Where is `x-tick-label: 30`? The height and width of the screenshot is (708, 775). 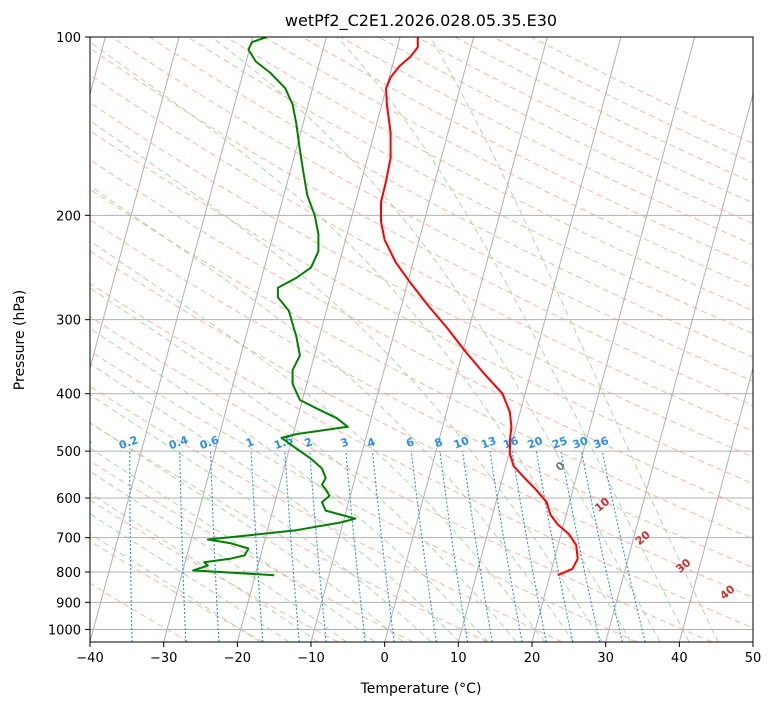
x-tick-label: 30 is located at coordinates (605, 658).